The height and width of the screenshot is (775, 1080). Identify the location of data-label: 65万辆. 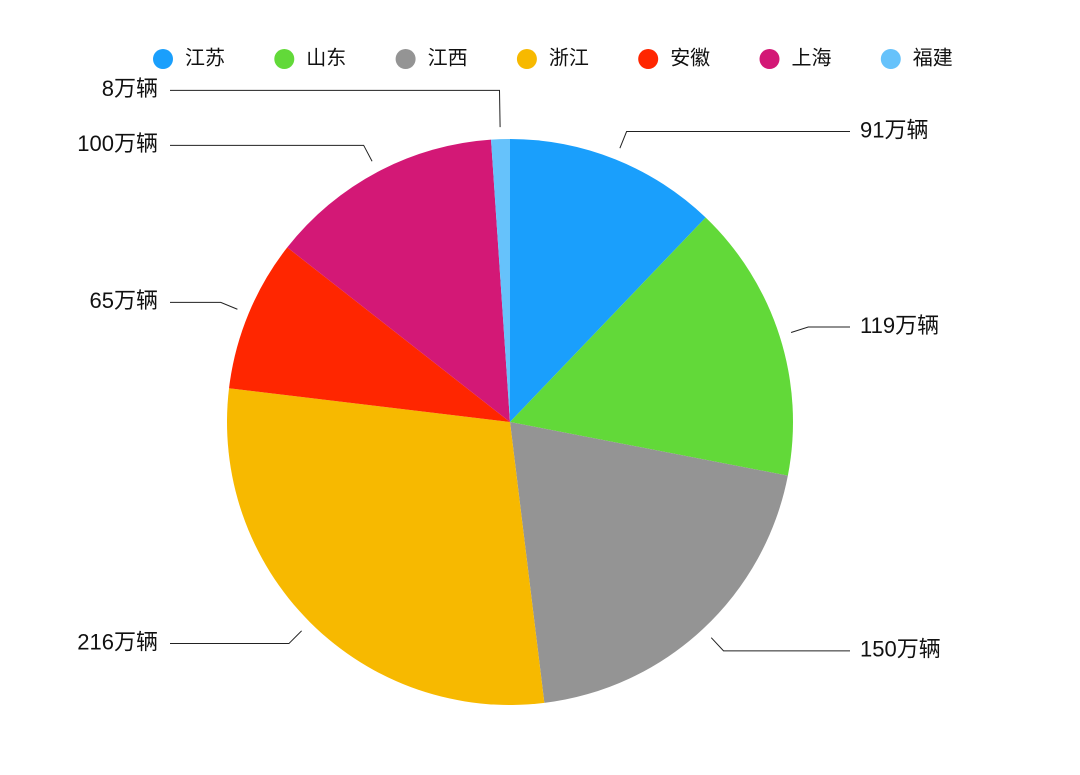
(124, 300).